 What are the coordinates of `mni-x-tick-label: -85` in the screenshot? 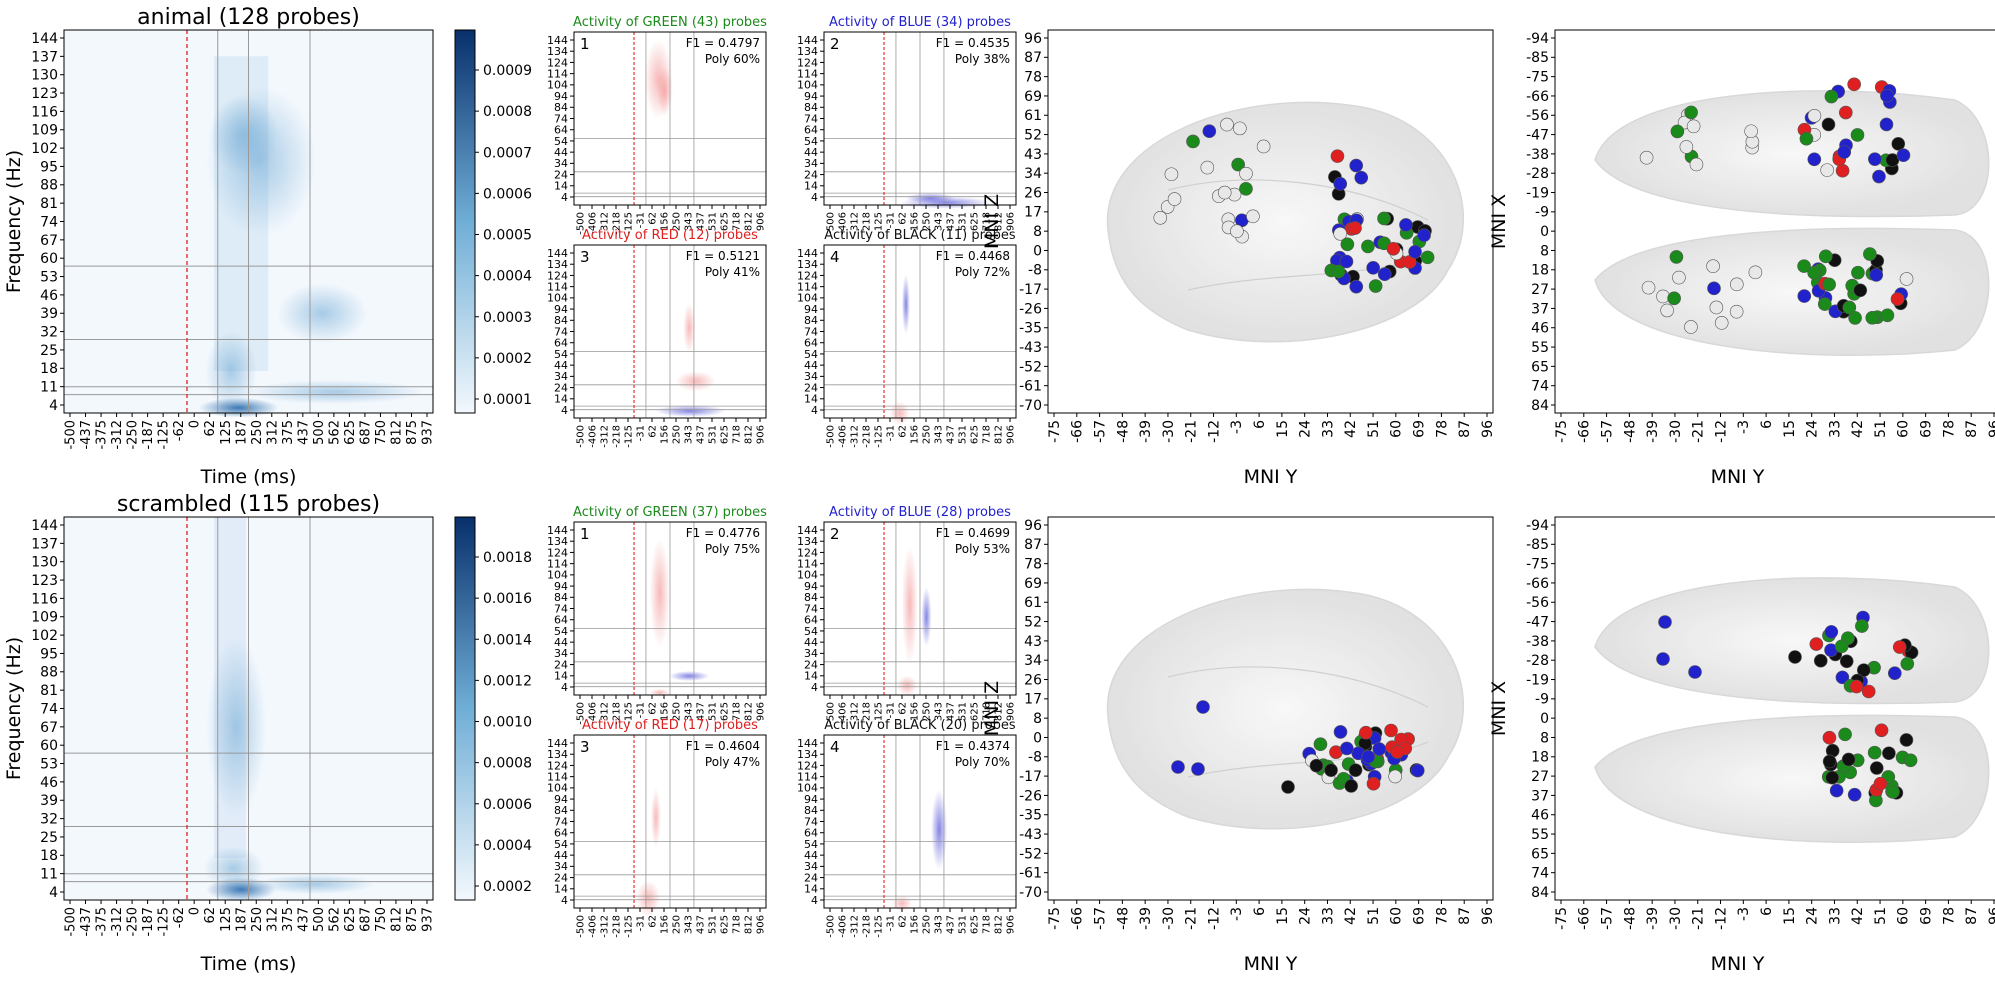 It's located at (1537, 58).